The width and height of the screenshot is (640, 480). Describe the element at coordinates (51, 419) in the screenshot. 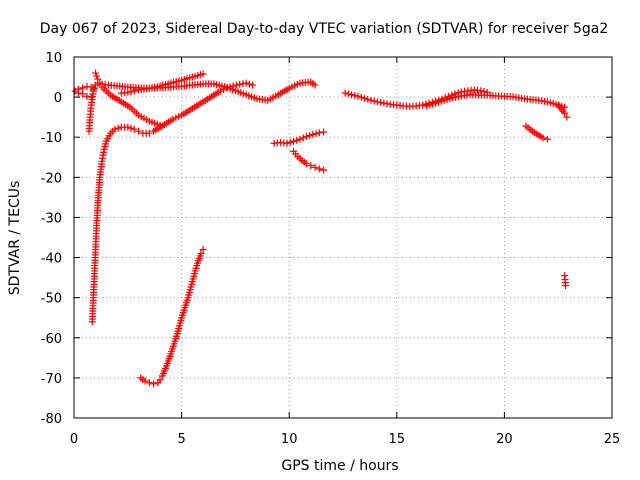

I see `y-tick-label: -80` at that location.